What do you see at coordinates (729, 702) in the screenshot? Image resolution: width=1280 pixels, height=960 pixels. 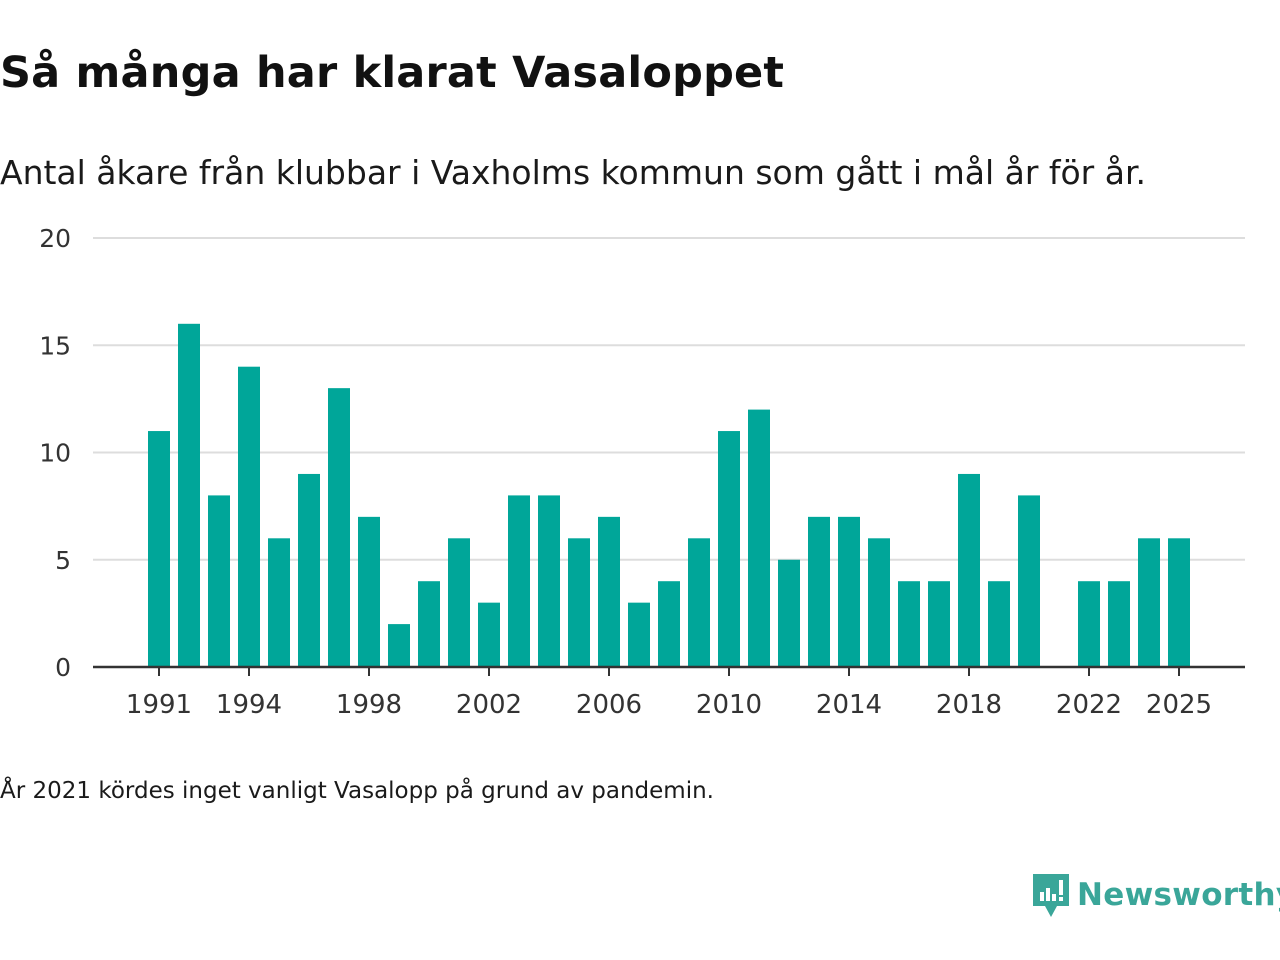 I see `x-tick-label: 2010` at bounding box center [729, 702].